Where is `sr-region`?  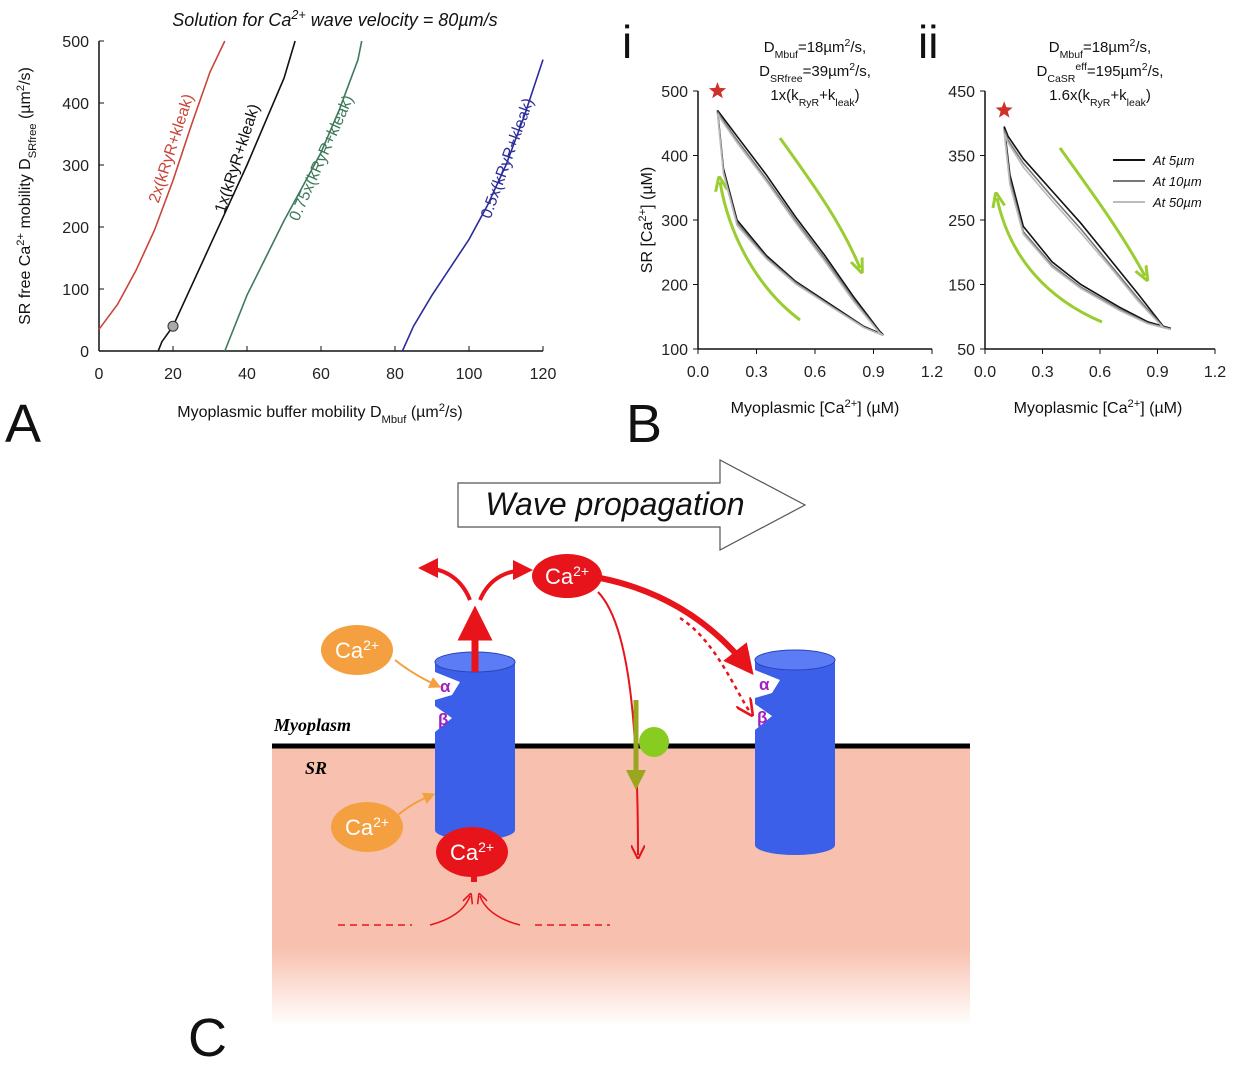
sr-region is located at coordinates (621, 886).